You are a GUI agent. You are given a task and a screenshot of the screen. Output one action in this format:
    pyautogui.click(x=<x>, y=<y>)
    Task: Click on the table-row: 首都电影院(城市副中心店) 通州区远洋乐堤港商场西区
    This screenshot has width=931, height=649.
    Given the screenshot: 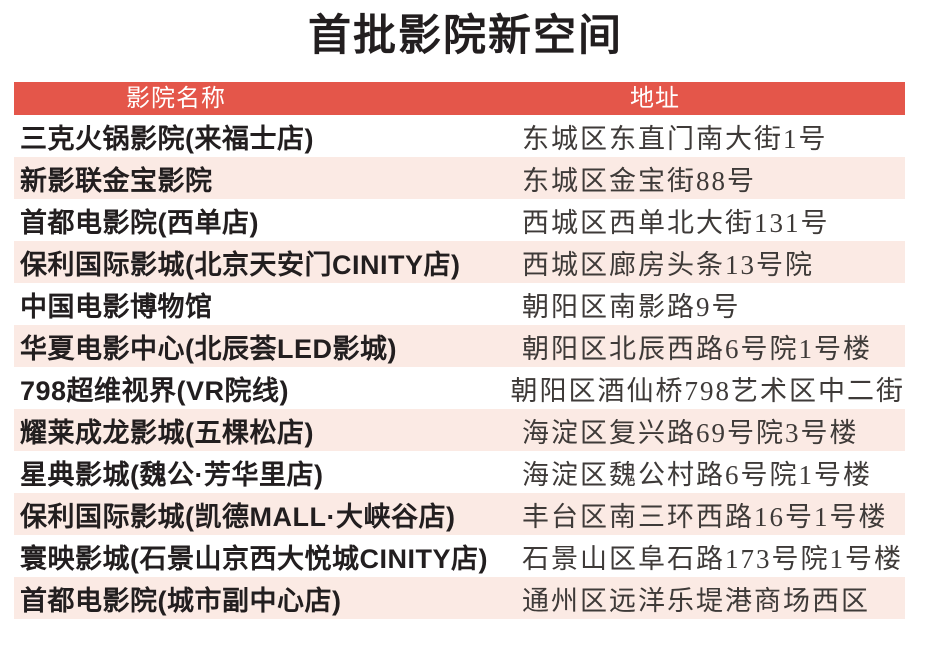 What is the action you would take?
    pyautogui.click(x=459, y=598)
    